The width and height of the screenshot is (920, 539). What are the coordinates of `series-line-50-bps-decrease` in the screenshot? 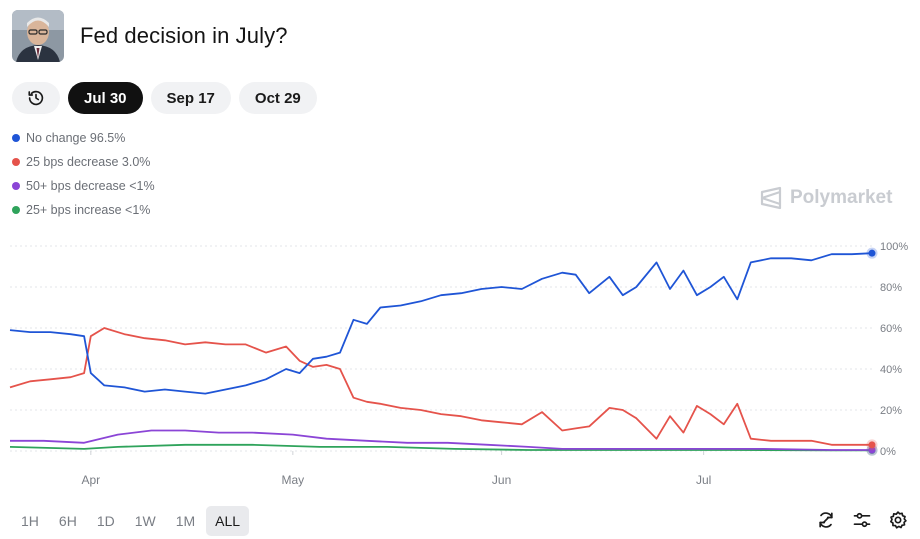 It's located at (441, 440).